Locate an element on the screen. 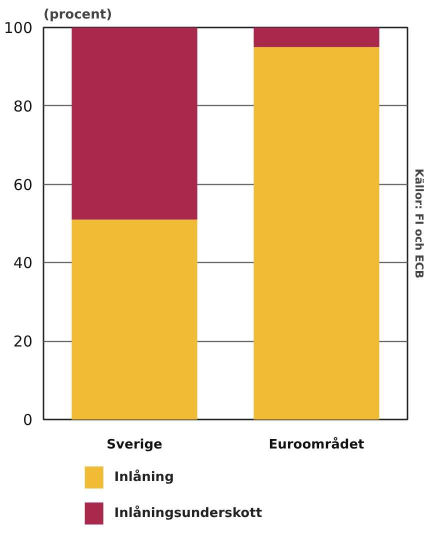 This screenshot has height=543, width=432. y-tick-label: 80 is located at coordinates (23, 106).